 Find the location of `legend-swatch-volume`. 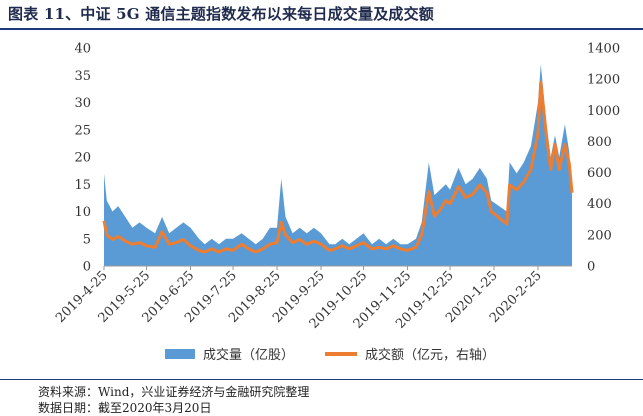

legend-swatch-volume is located at coordinates (180, 354).